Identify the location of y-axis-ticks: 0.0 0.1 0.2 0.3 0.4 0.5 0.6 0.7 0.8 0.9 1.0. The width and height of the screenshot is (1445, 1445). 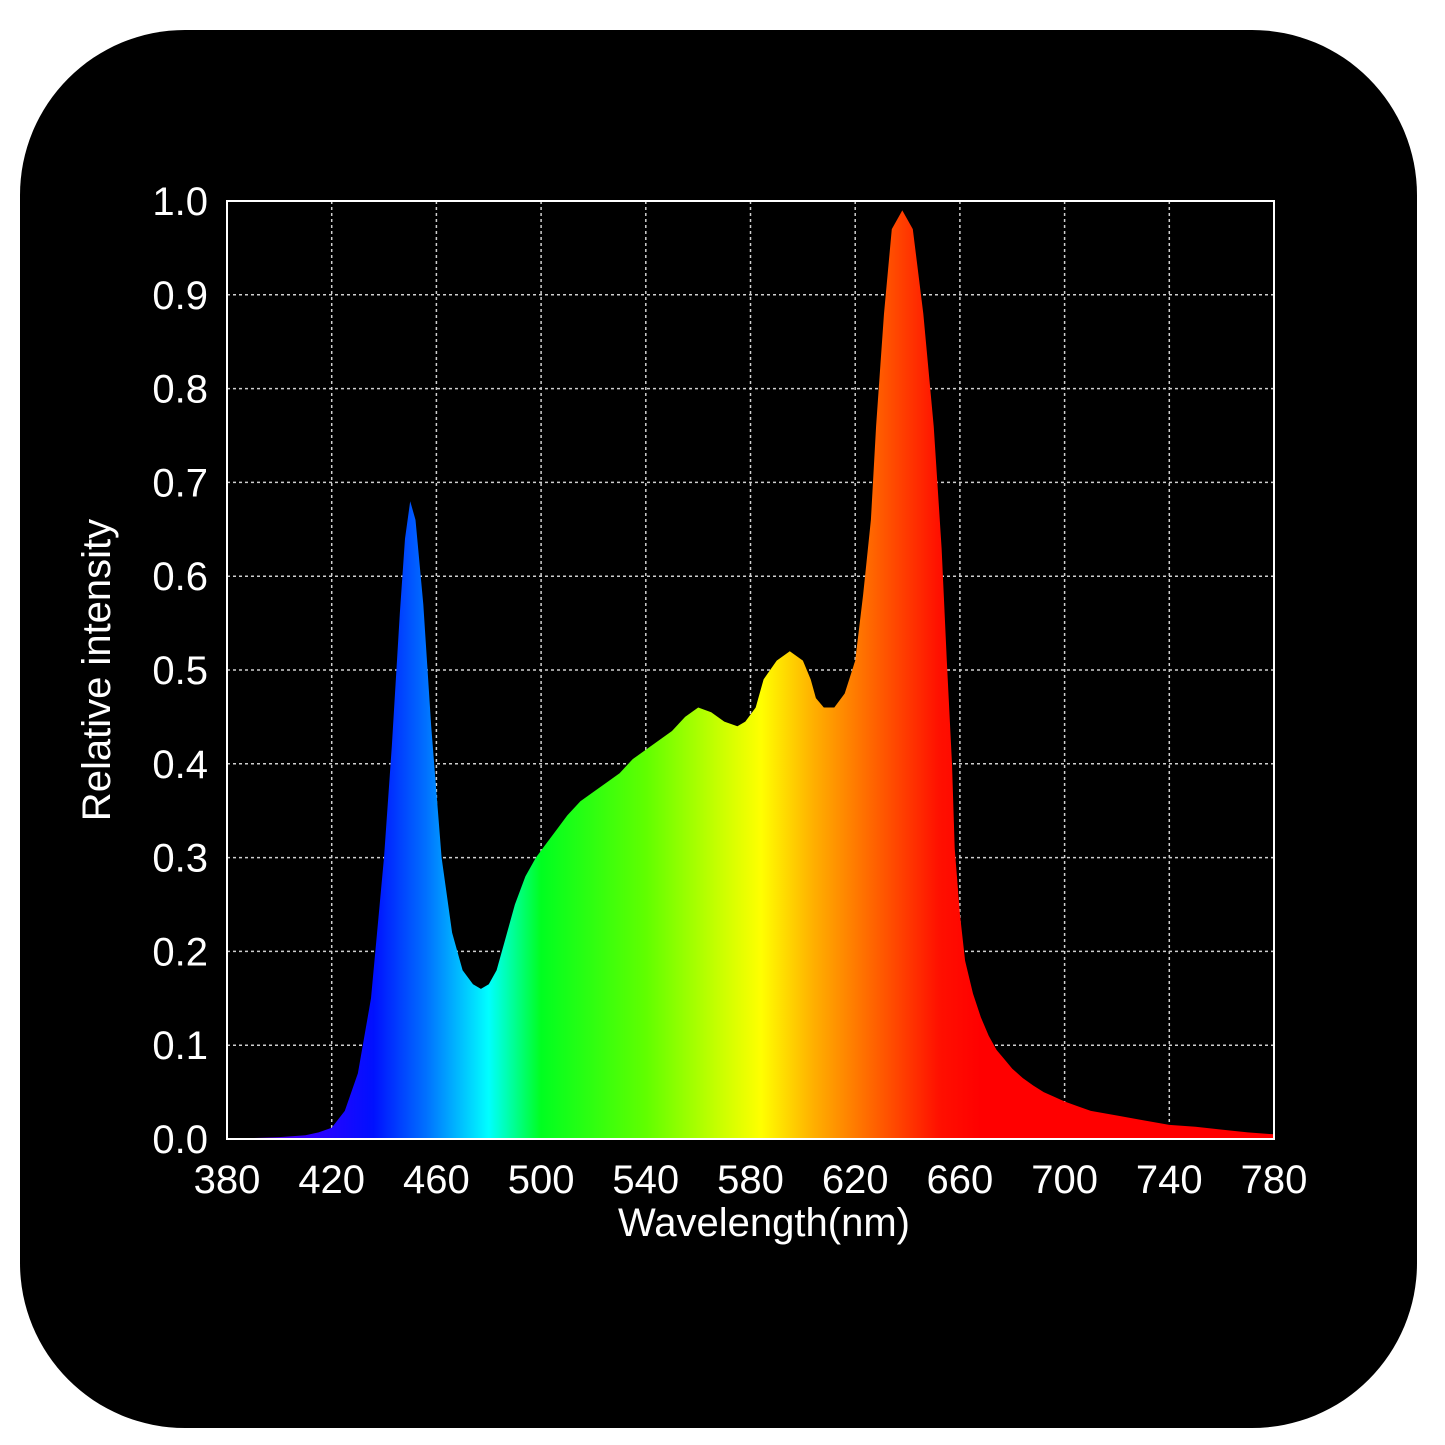
(180, 671).